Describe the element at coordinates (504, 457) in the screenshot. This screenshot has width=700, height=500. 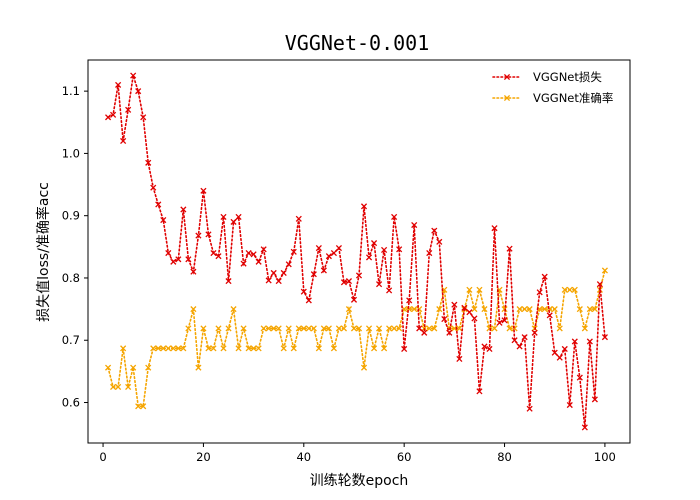
I see `x-tick-label: 80` at that location.